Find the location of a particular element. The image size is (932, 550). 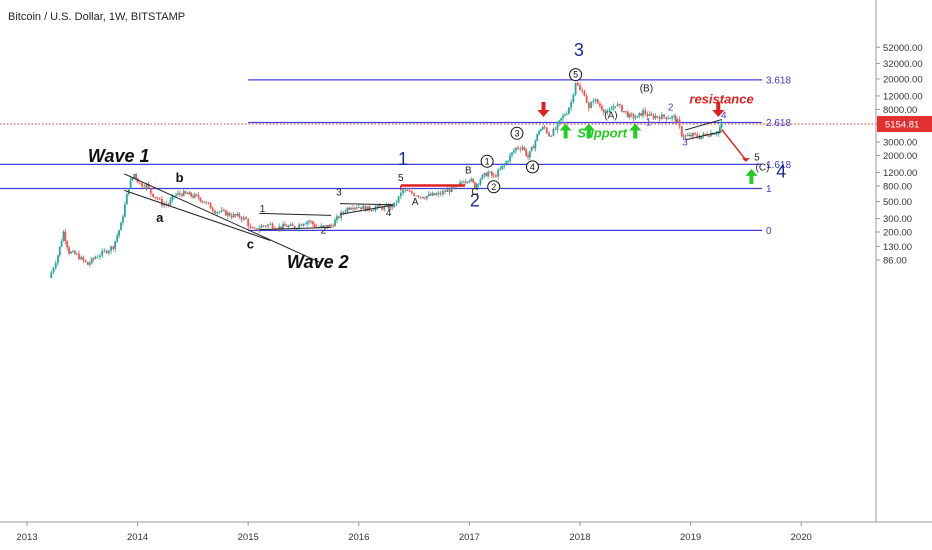

resistance-label: resistance is located at coordinates (721, 99).